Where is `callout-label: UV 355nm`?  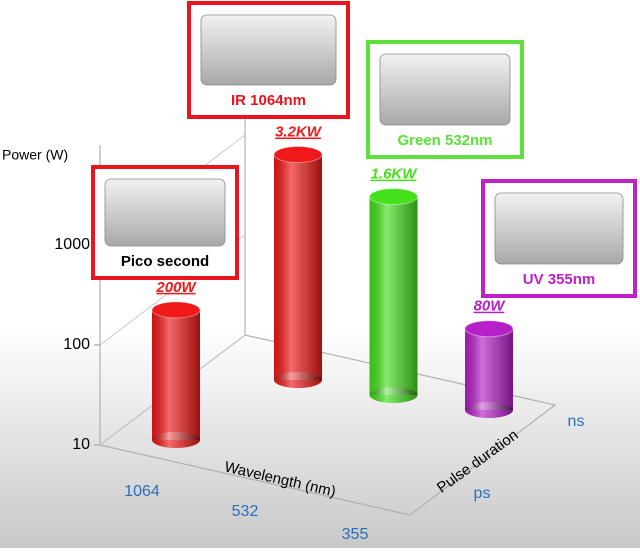
callout-label: UV 355nm is located at coordinates (559, 279).